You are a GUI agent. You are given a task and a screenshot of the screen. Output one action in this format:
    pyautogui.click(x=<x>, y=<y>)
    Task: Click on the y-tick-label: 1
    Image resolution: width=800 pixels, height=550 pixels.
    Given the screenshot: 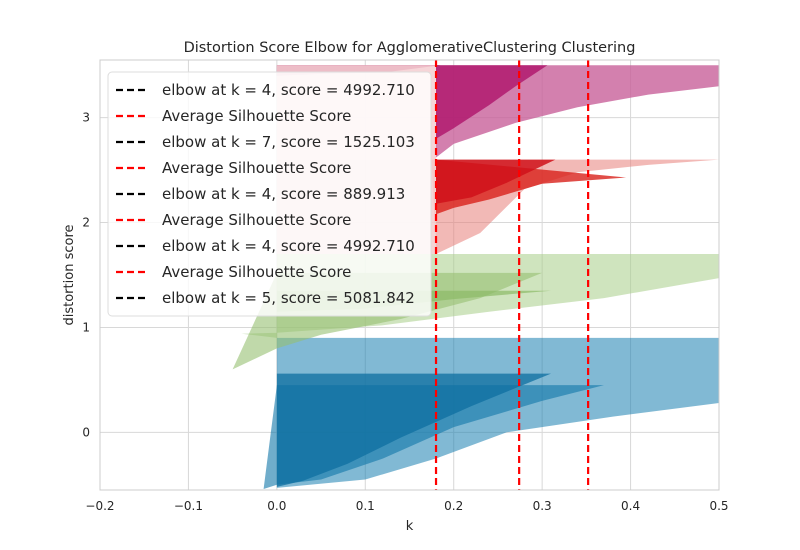 What is the action you would take?
    pyautogui.click(x=86, y=327)
    